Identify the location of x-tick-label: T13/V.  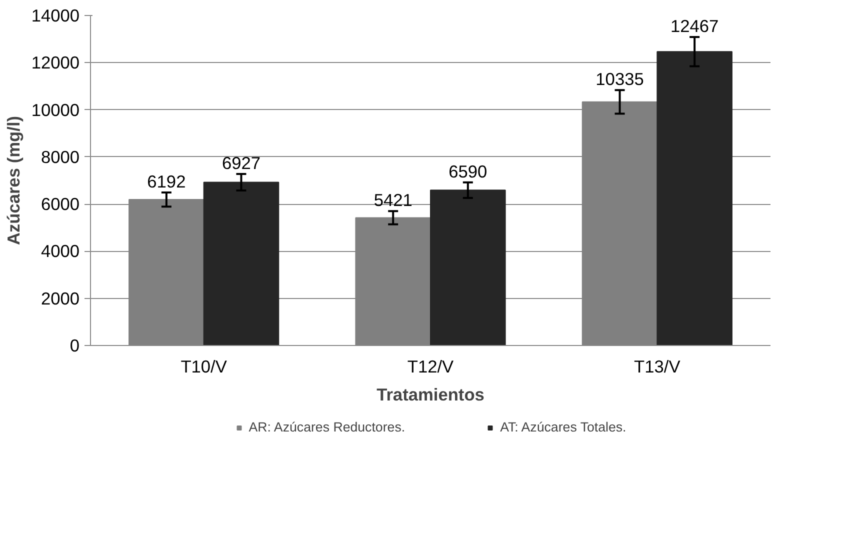
(657, 366).